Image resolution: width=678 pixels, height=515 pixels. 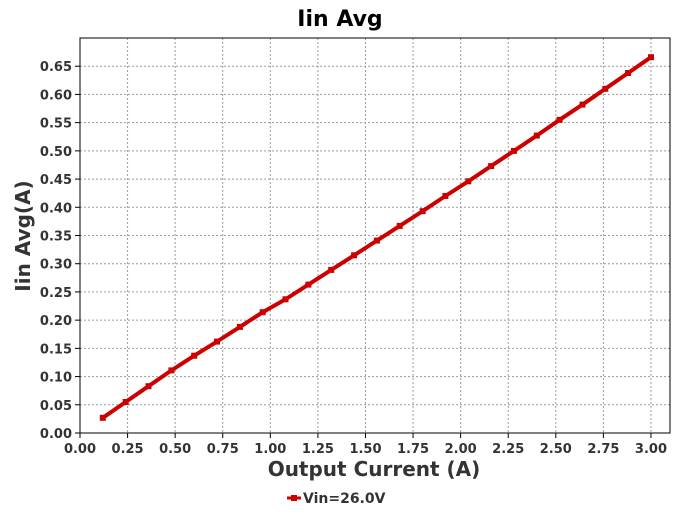 What do you see at coordinates (56, 208) in the screenshot?
I see `y-tick-label: 0.40` at bounding box center [56, 208].